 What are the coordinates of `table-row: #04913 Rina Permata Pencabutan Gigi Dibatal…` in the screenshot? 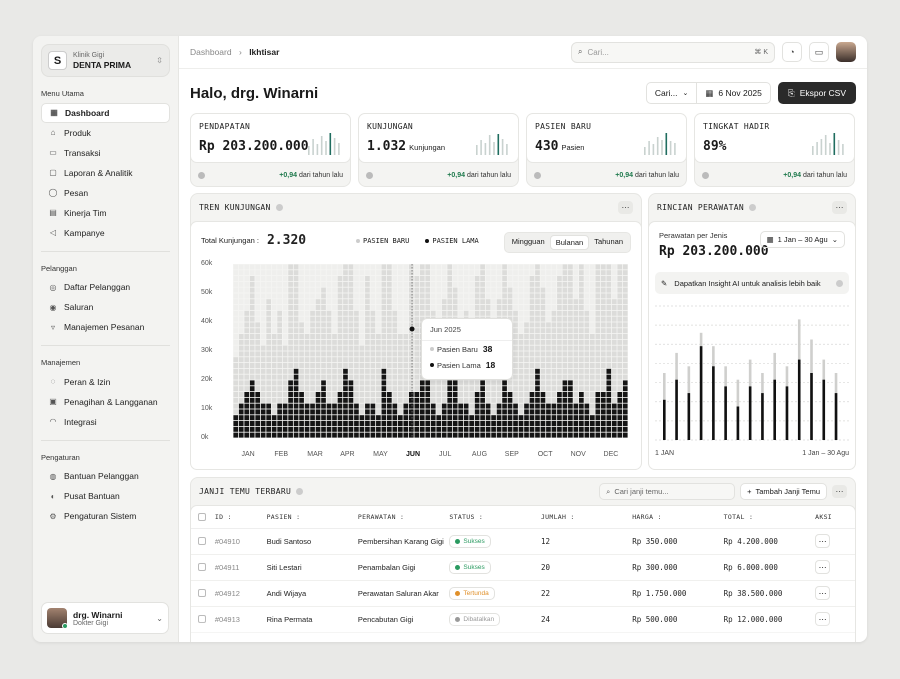 It's located at (523, 619).